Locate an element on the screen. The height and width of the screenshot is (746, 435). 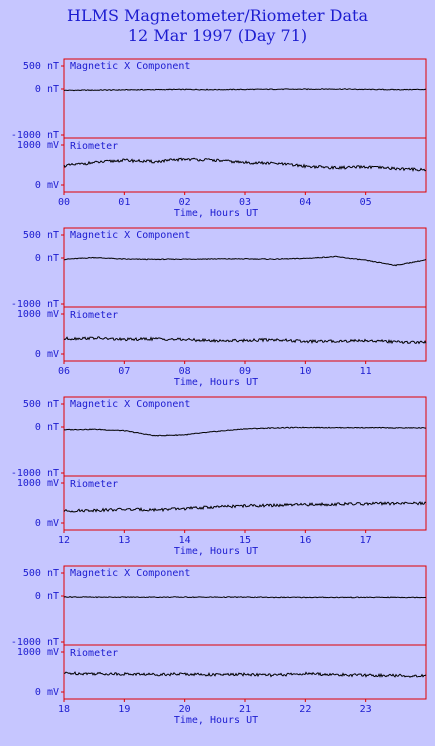
x-tick-label: 21 is located at coordinates (245, 709).